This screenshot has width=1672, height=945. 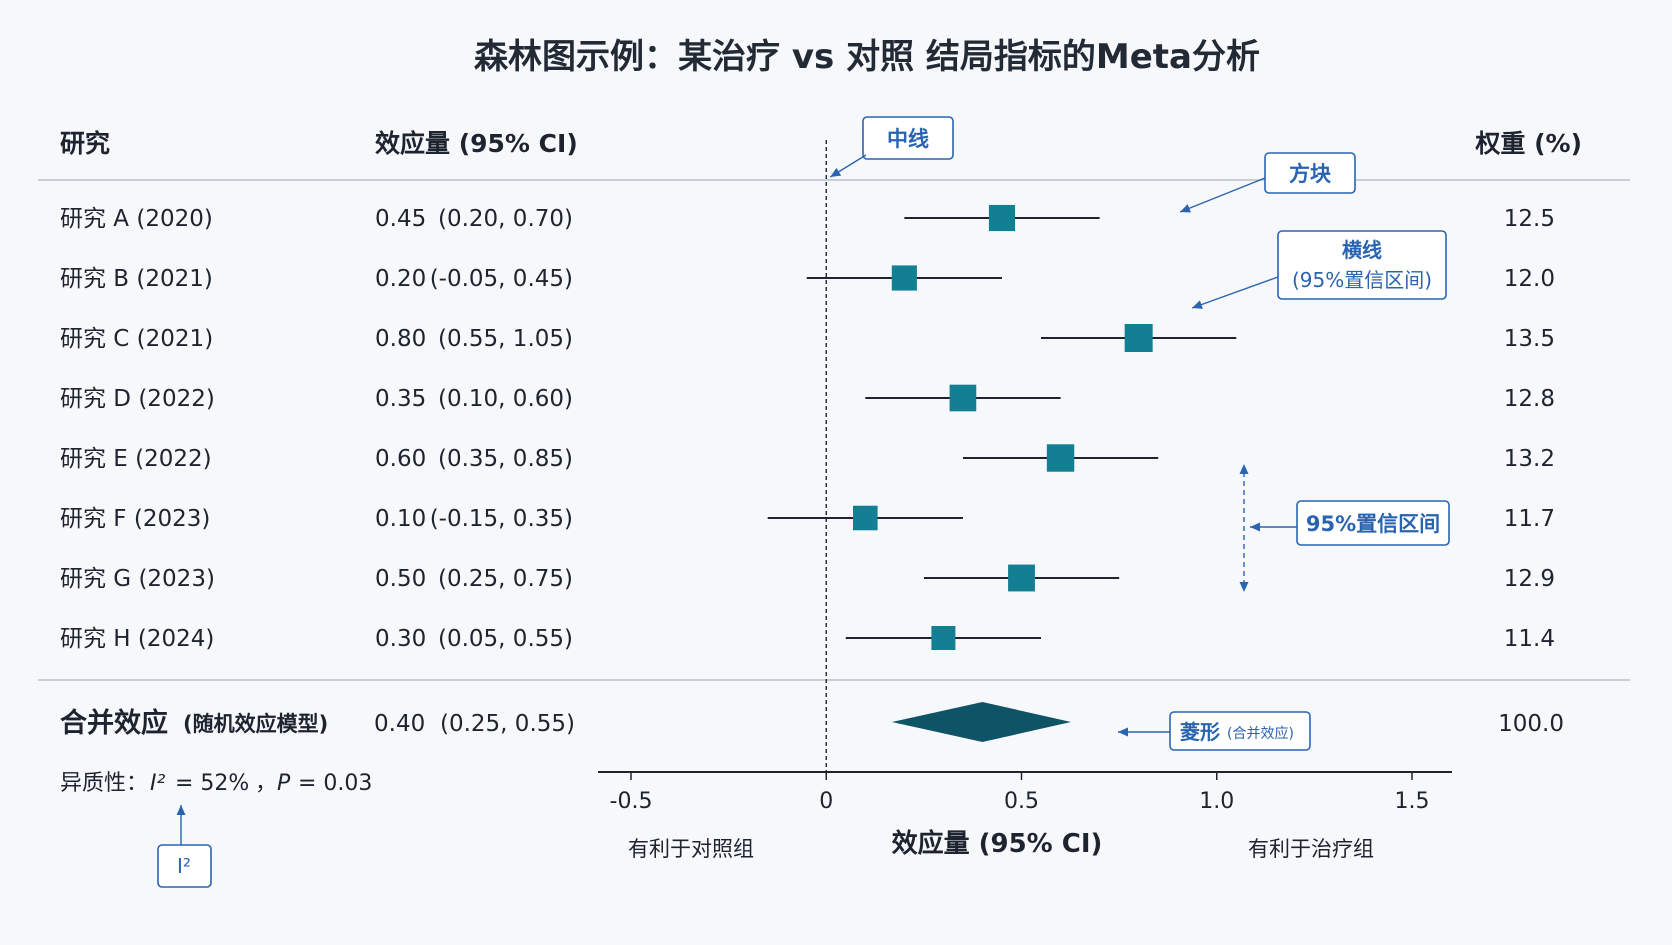 What do you see at coordinates (631, 801) in the screenshot?
I see `x-tick-label: -0.5` at bounding box center [631, 801].